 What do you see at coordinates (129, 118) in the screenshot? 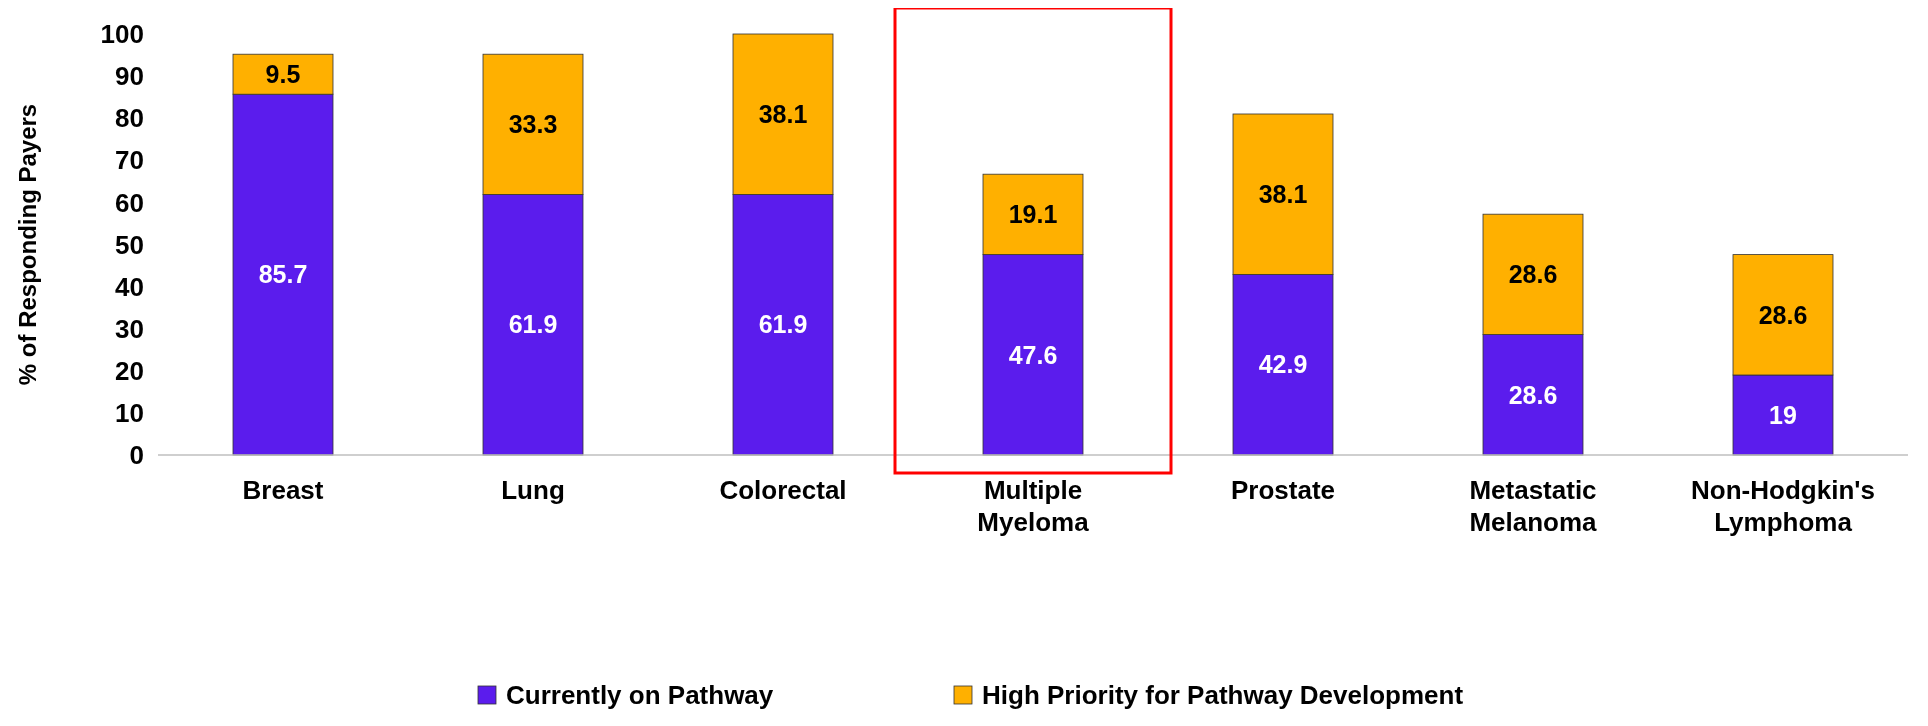
I see `y-tick-label: 80` at bounding box center [129, 118].